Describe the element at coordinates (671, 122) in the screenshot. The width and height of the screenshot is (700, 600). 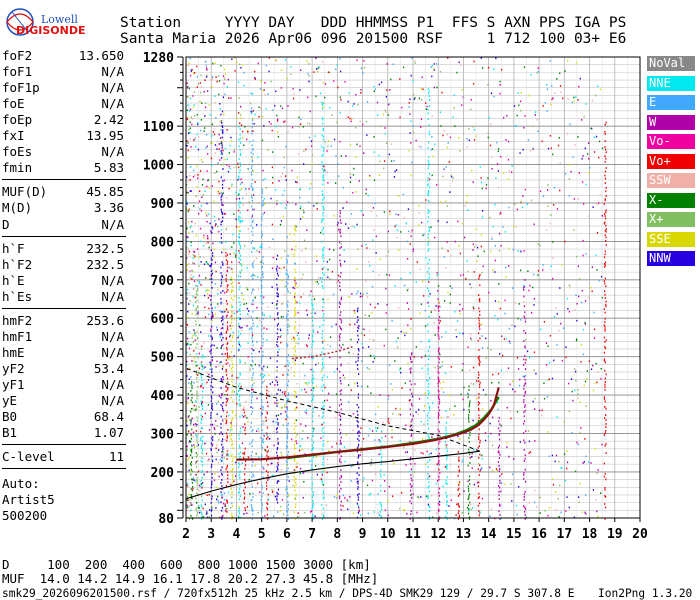
I see `legend-item-w: W` at that location.